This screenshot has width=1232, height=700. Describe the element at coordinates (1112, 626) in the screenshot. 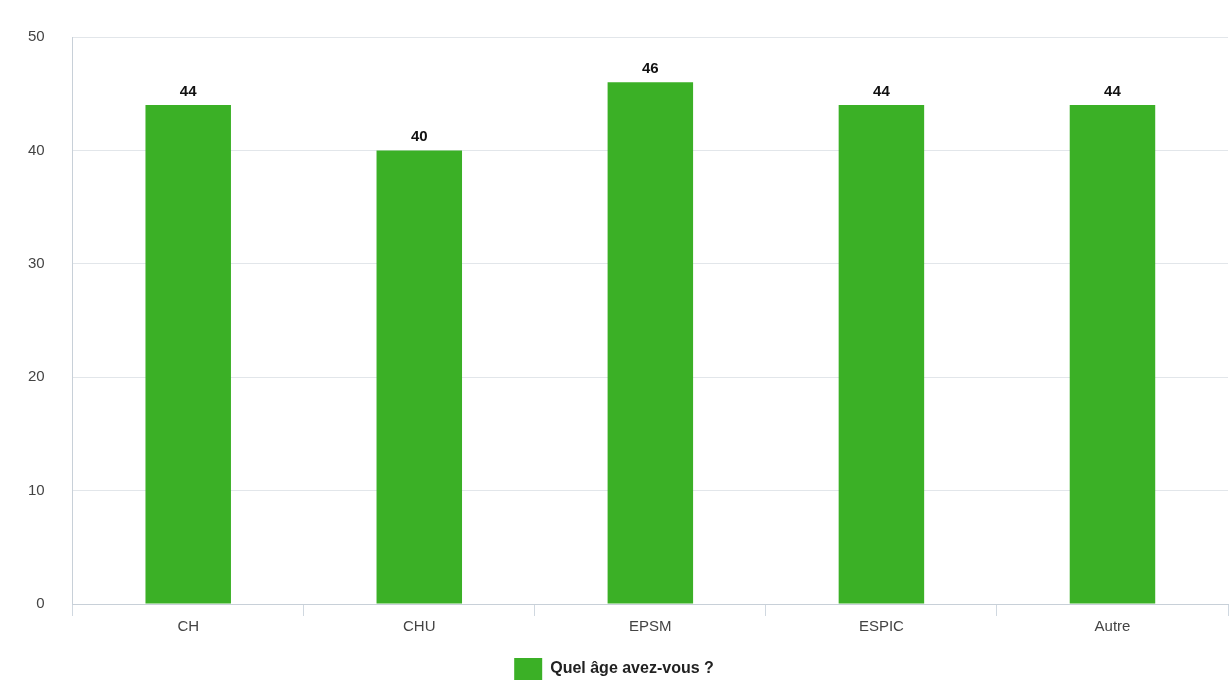

I see `x-tick-label: Autre` at that location.